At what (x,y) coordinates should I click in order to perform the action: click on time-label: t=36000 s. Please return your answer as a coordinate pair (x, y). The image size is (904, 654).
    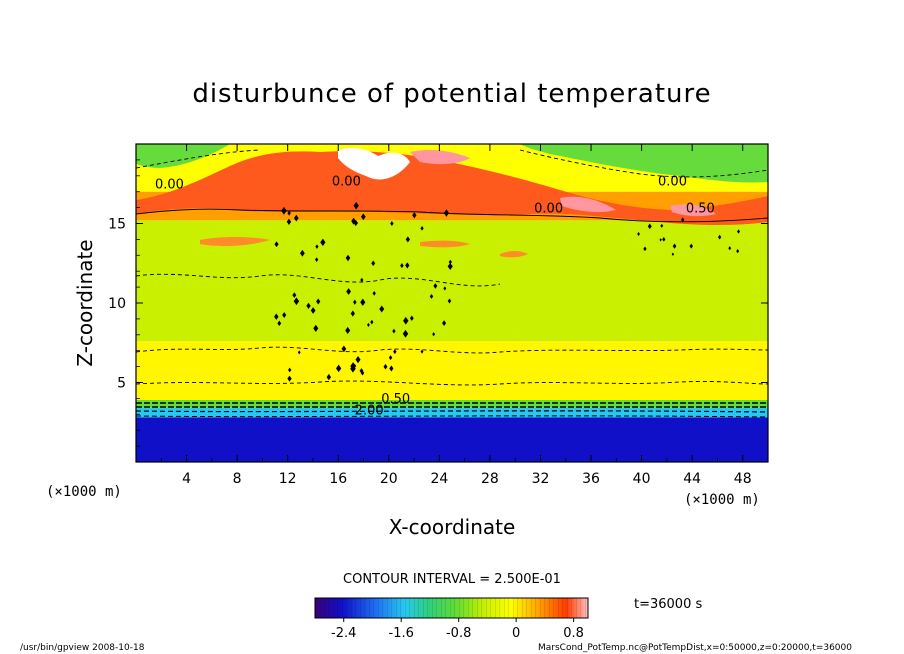
    Looking at the image, I should click on (668, 604).